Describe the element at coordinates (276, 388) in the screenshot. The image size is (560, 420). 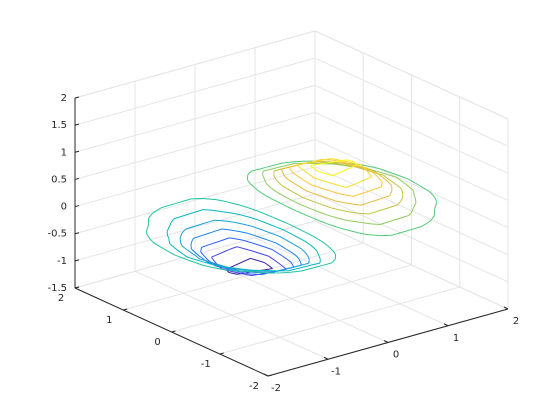
I see `x-tick-label: -2` at that location.